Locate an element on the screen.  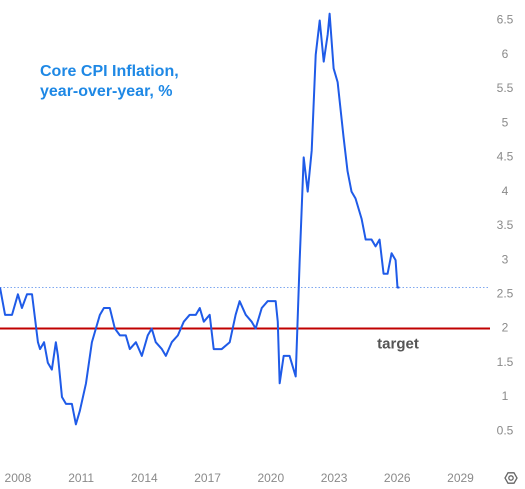
x-tick-label: 2029 is located at coordinates (460, 478).